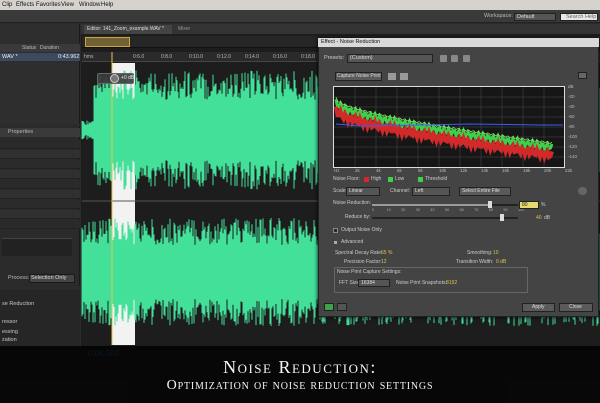  What do you see at coordinates (378, 170) in the screenshot?
I see `hz-label: 4k` at bounding box center [378, 170].